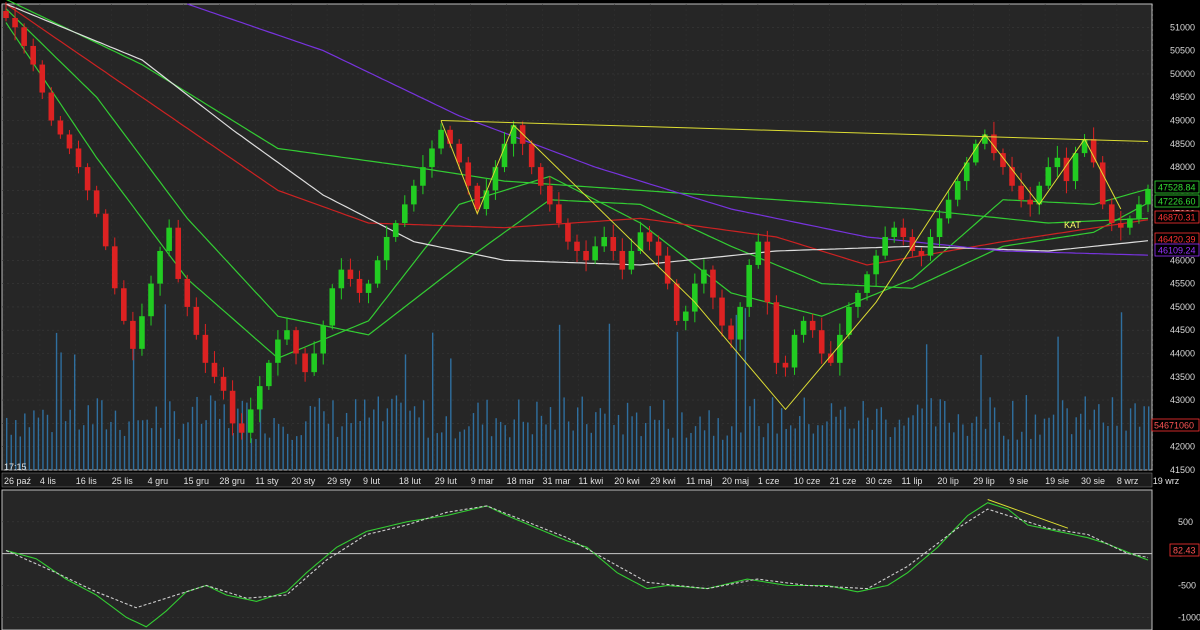  I want to click on indicator-tag-box, so click(1177, 187).